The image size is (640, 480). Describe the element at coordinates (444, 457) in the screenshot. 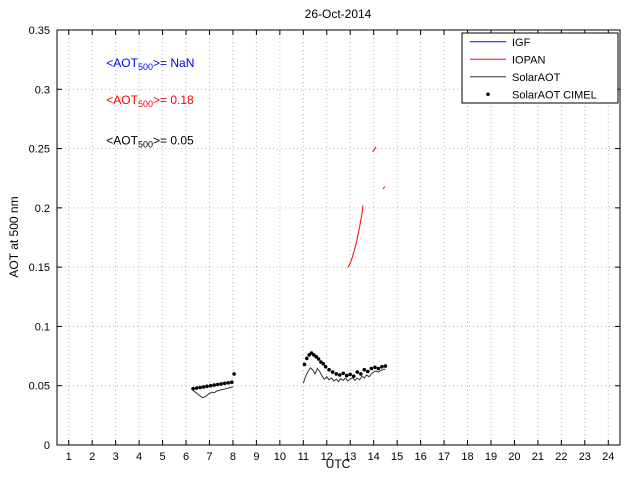

I see `xtick-label-17: 17` at that location.